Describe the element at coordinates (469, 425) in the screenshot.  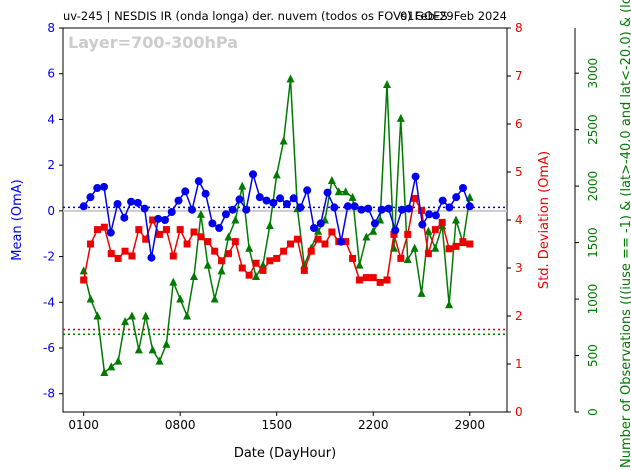
I see `x-tick-label: 2900` at that location.